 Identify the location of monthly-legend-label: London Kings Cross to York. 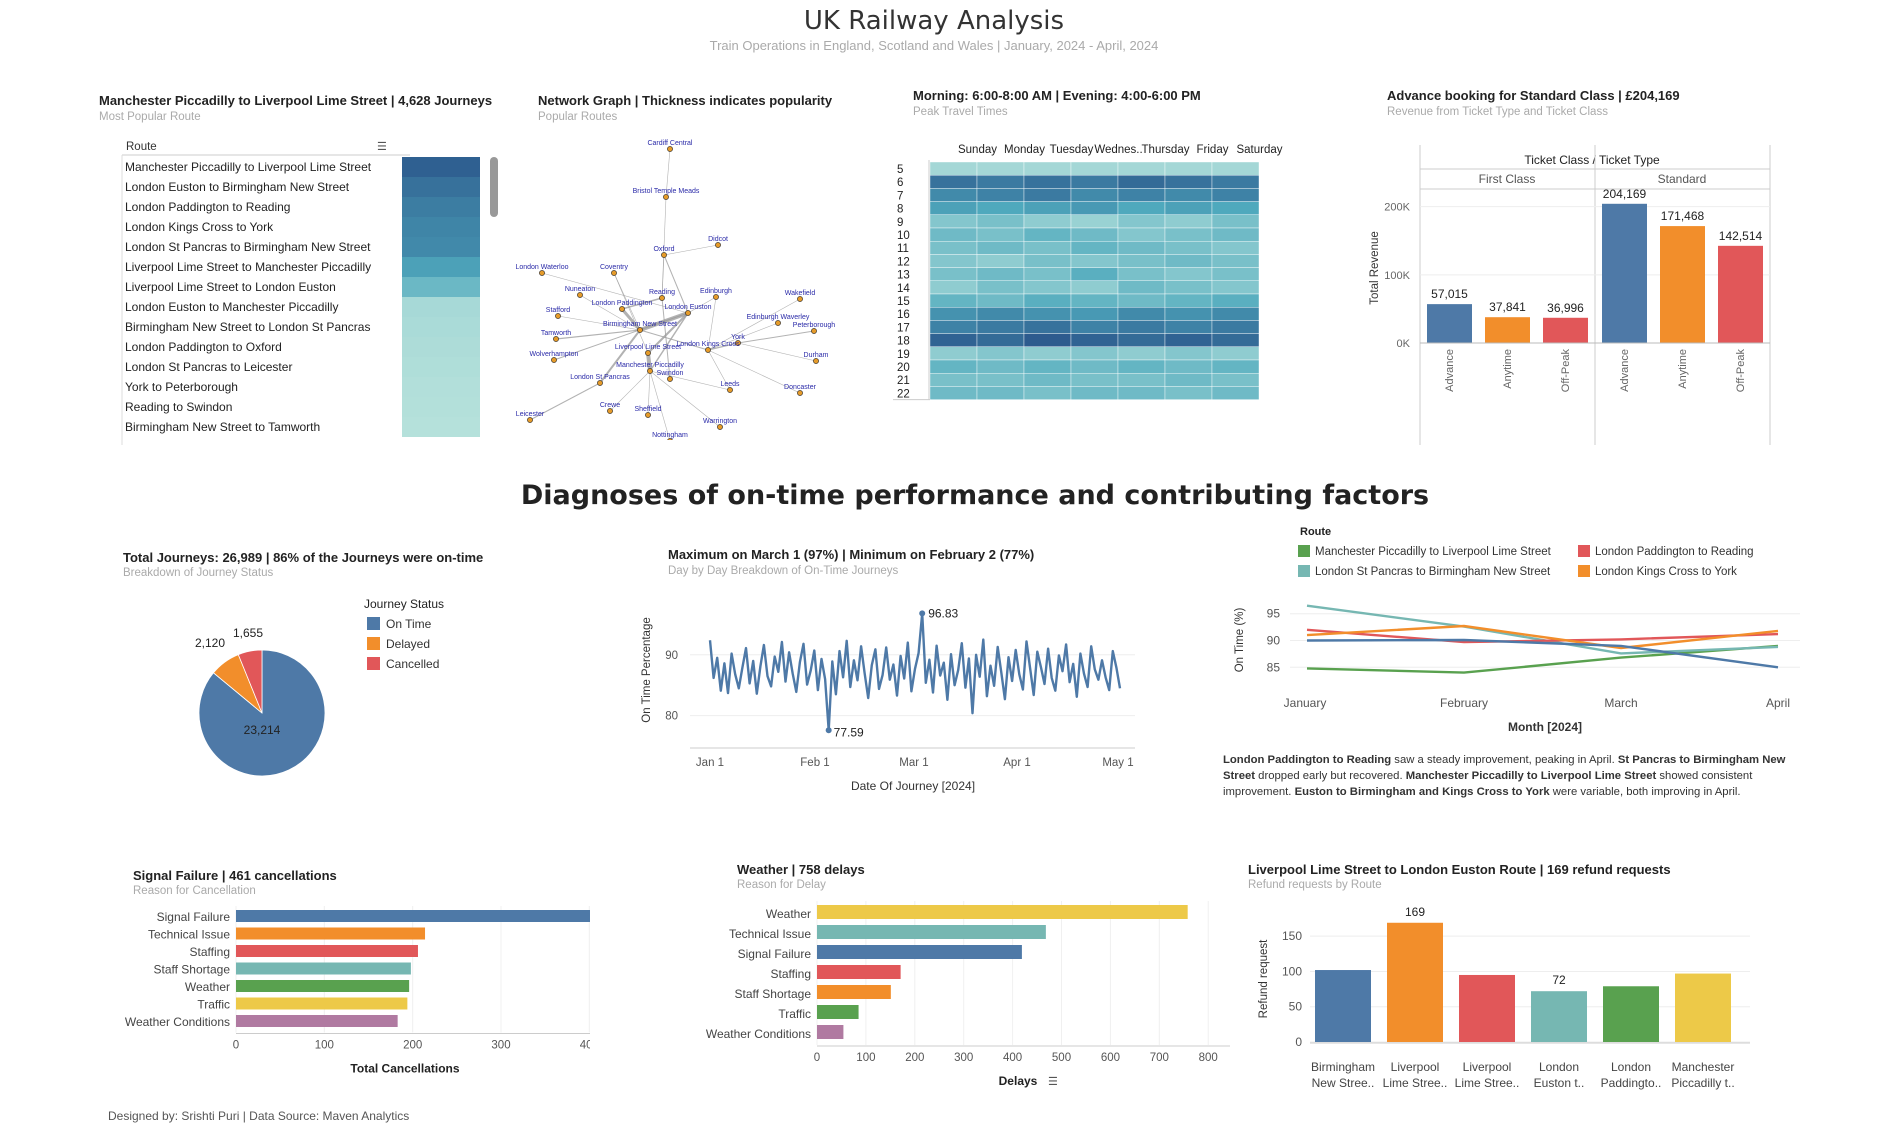
(1666, 572).